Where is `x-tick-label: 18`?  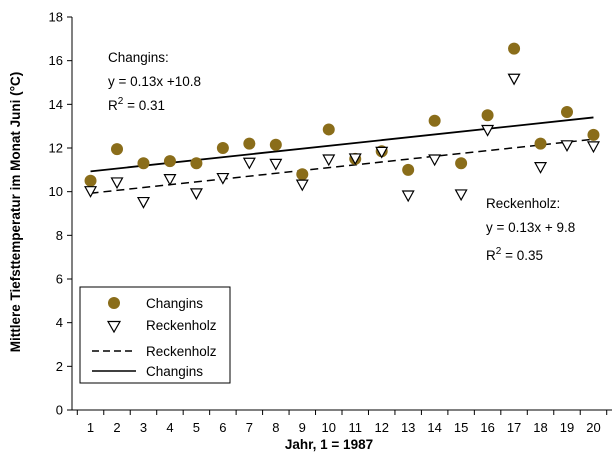
x-tick-label: 18 is located at coordinates (540, 427).